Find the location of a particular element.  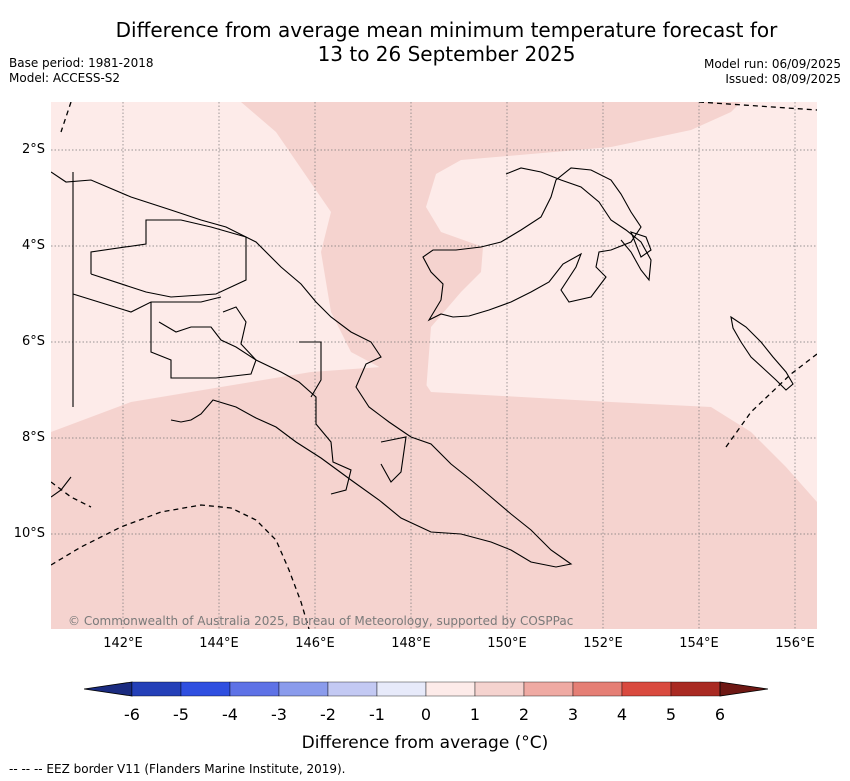

colorbar-extend-low is located at coordinates (108, 689).